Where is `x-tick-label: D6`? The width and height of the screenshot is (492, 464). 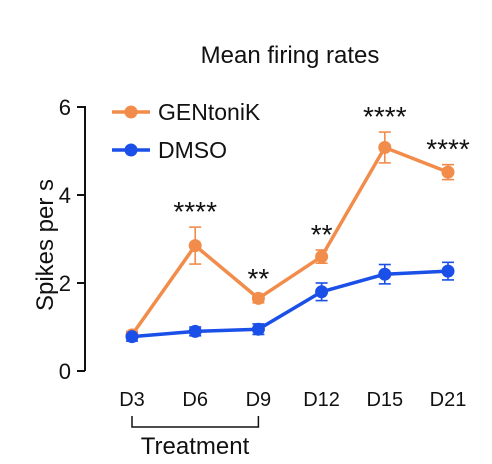
x-tick-label: D6 is located at coordinates (195, 400).